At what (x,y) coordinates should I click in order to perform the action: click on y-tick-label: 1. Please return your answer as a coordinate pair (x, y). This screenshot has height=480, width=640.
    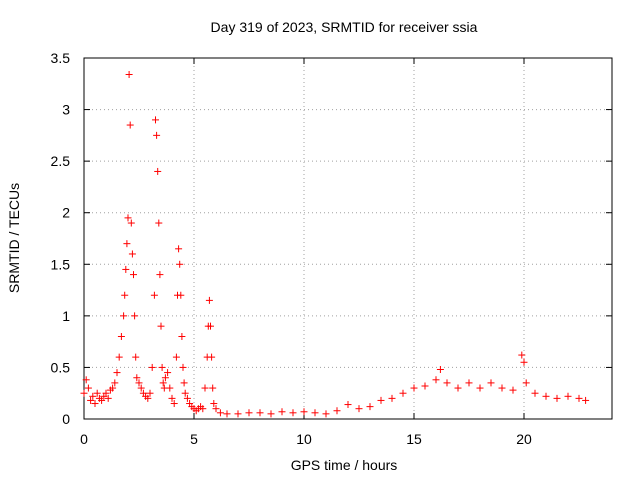
    Looking at the image, I should click on (66, 316).